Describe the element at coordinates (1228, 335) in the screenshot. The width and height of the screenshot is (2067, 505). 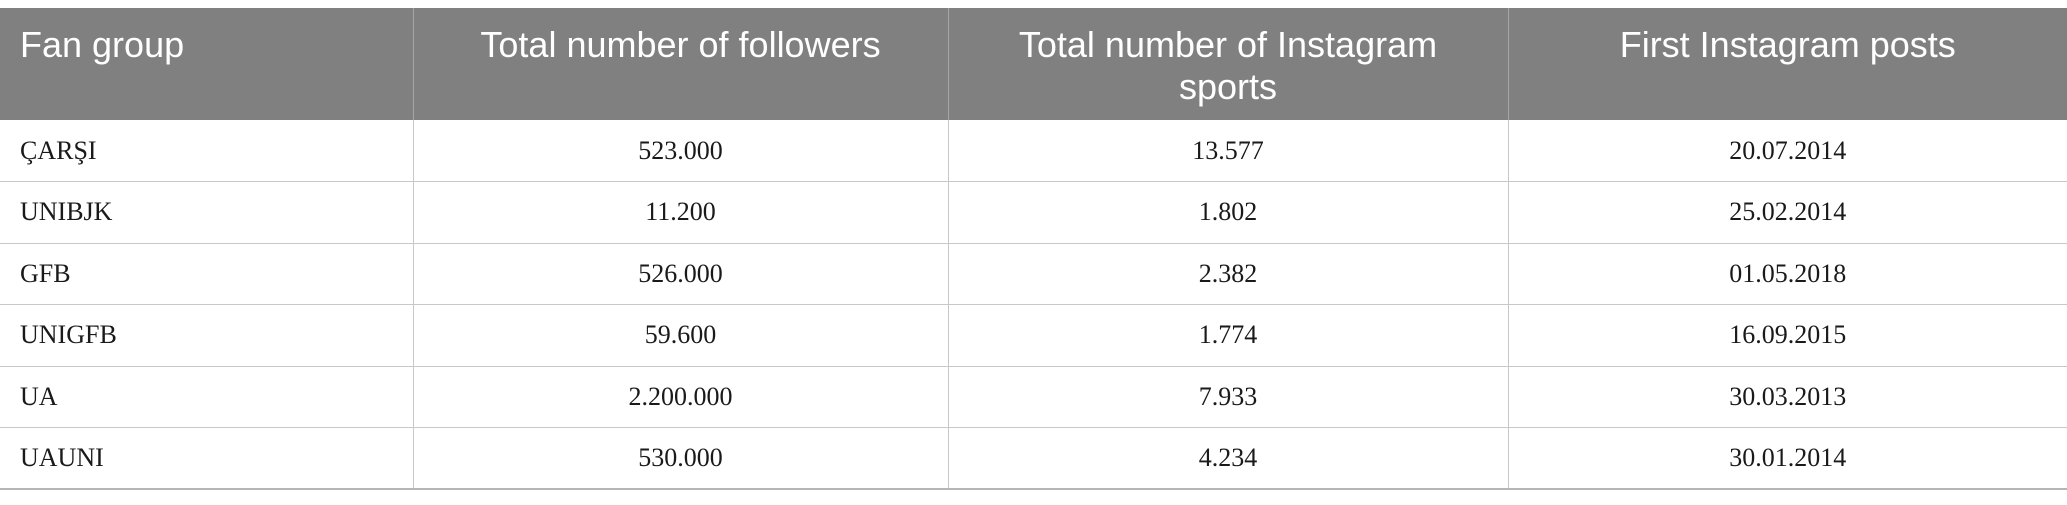
I see `cell-total-instagram-sports: 1.774` at that location.